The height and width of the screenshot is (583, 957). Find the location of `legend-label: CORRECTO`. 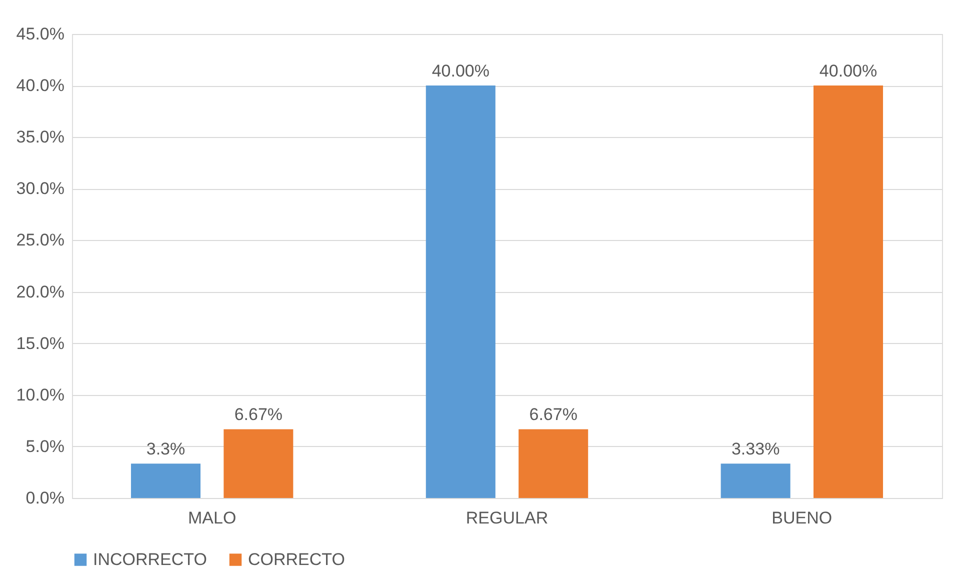

legend-label: CORRECTO is located at coordinates (296, 559).